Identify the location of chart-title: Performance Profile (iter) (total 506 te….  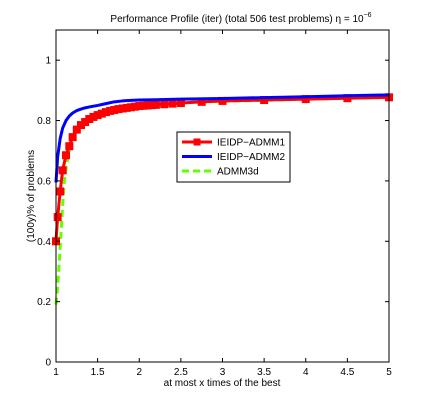
(240, 18).